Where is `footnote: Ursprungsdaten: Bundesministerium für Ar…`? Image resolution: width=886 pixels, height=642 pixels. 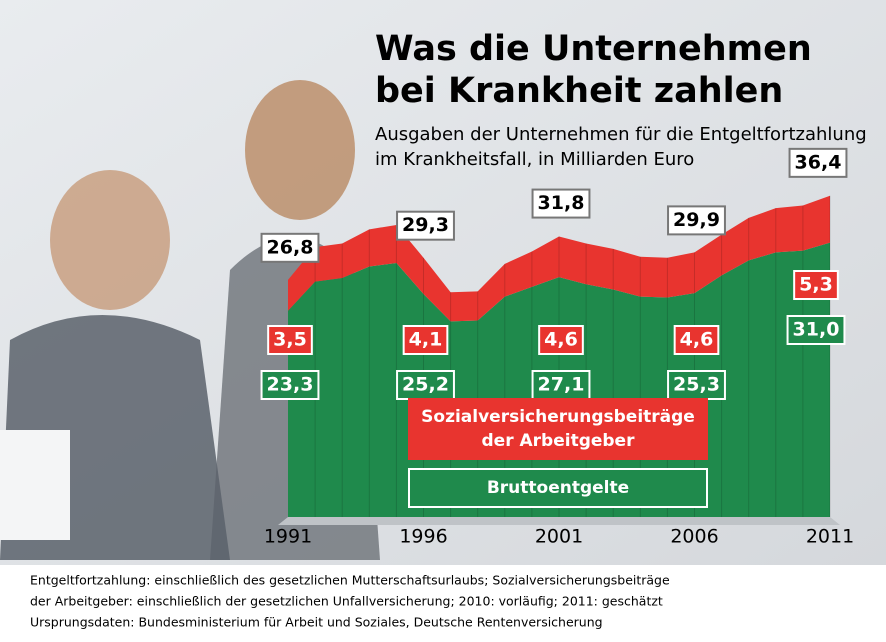 footnote: Ursprungsdaten: Bundesministerium für Ar… is located at coordinates (316, 622).